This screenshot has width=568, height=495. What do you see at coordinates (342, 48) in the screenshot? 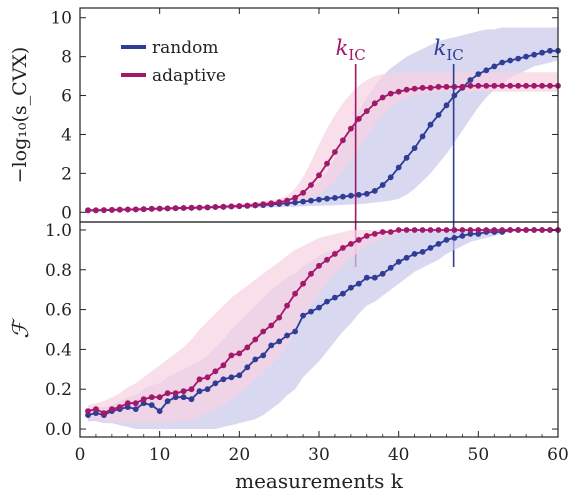
I see `kic-adaptive-k: k` at bounding box center [342, 48].